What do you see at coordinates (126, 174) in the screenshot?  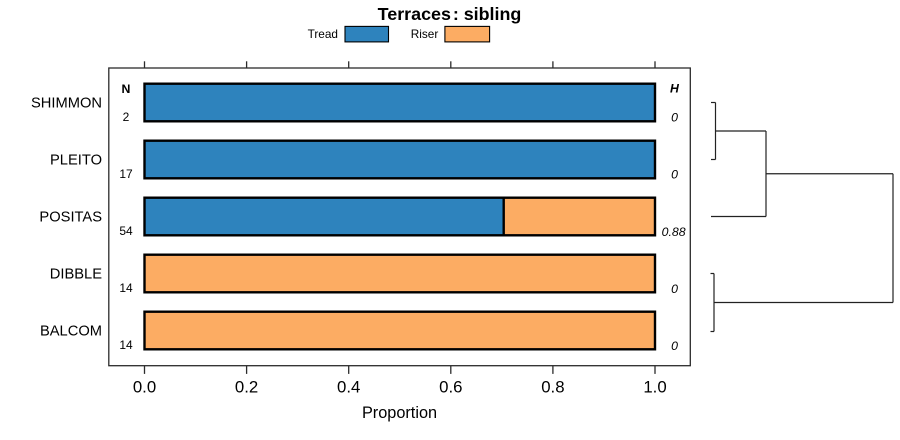 I see `svg-text: 17` at bounding box center [126, 174].